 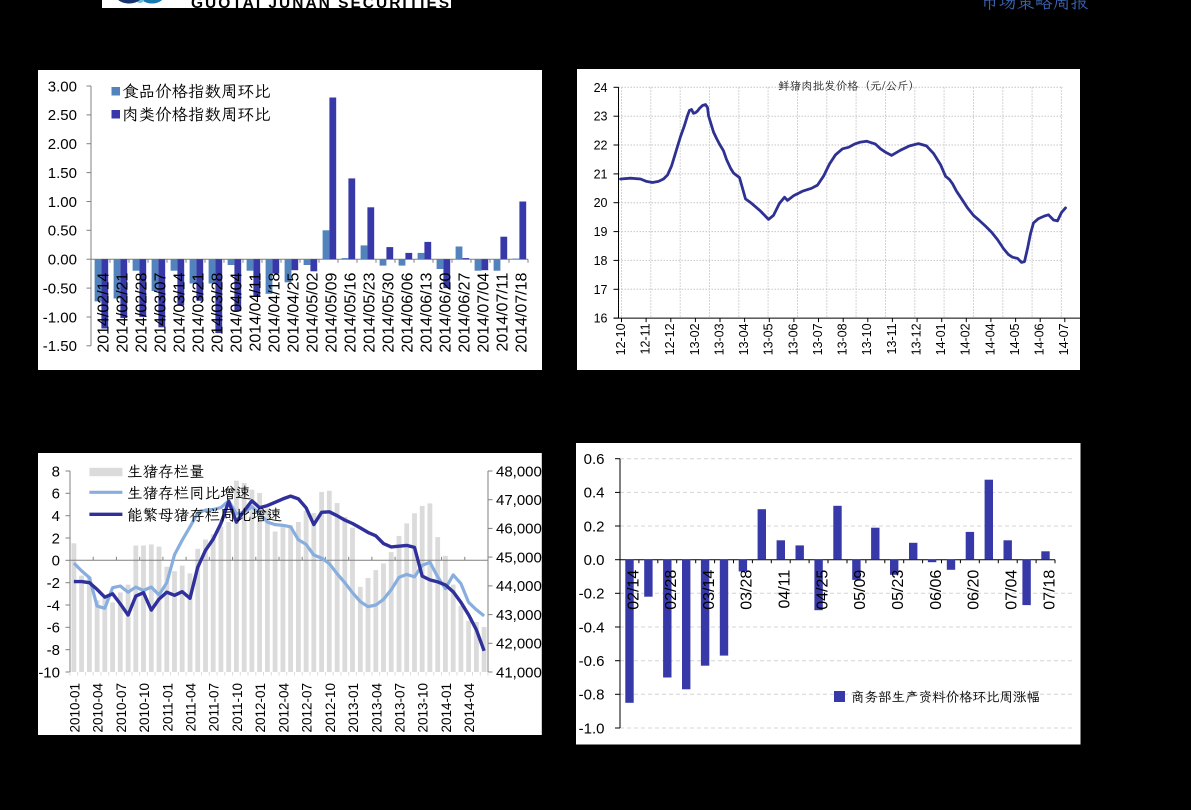 What do you see at coordinates (744, 339) in the screenshot?
I see `svg-text: 13-04` at bounding box center [744, 339].